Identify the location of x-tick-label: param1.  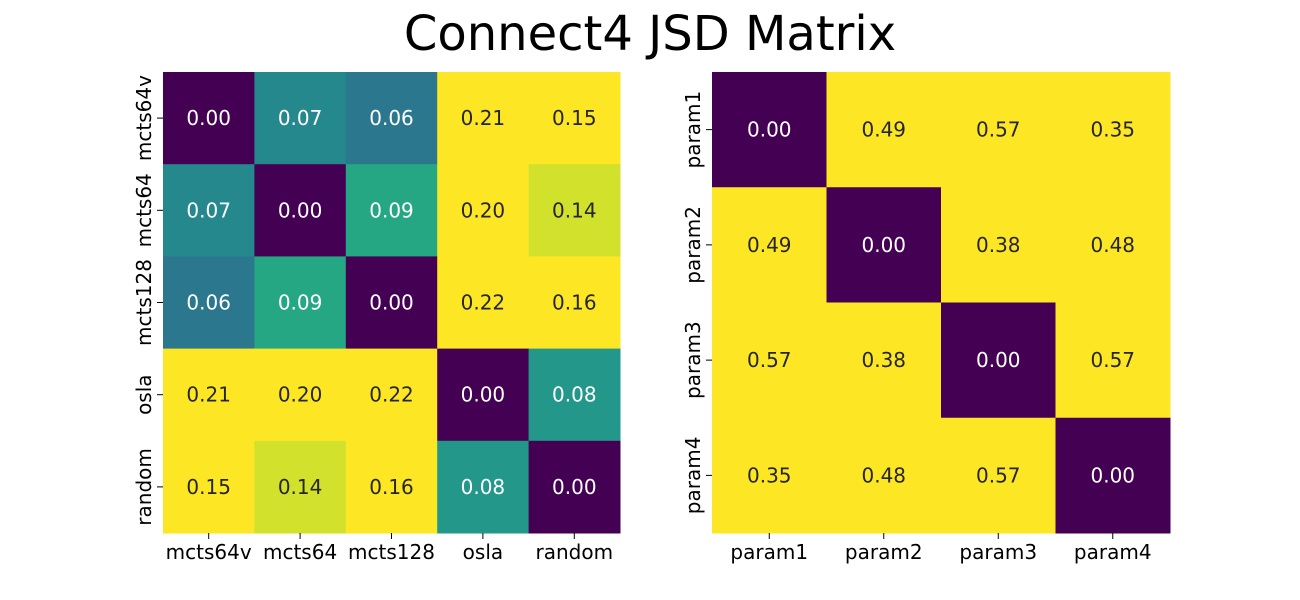
(769, 552).